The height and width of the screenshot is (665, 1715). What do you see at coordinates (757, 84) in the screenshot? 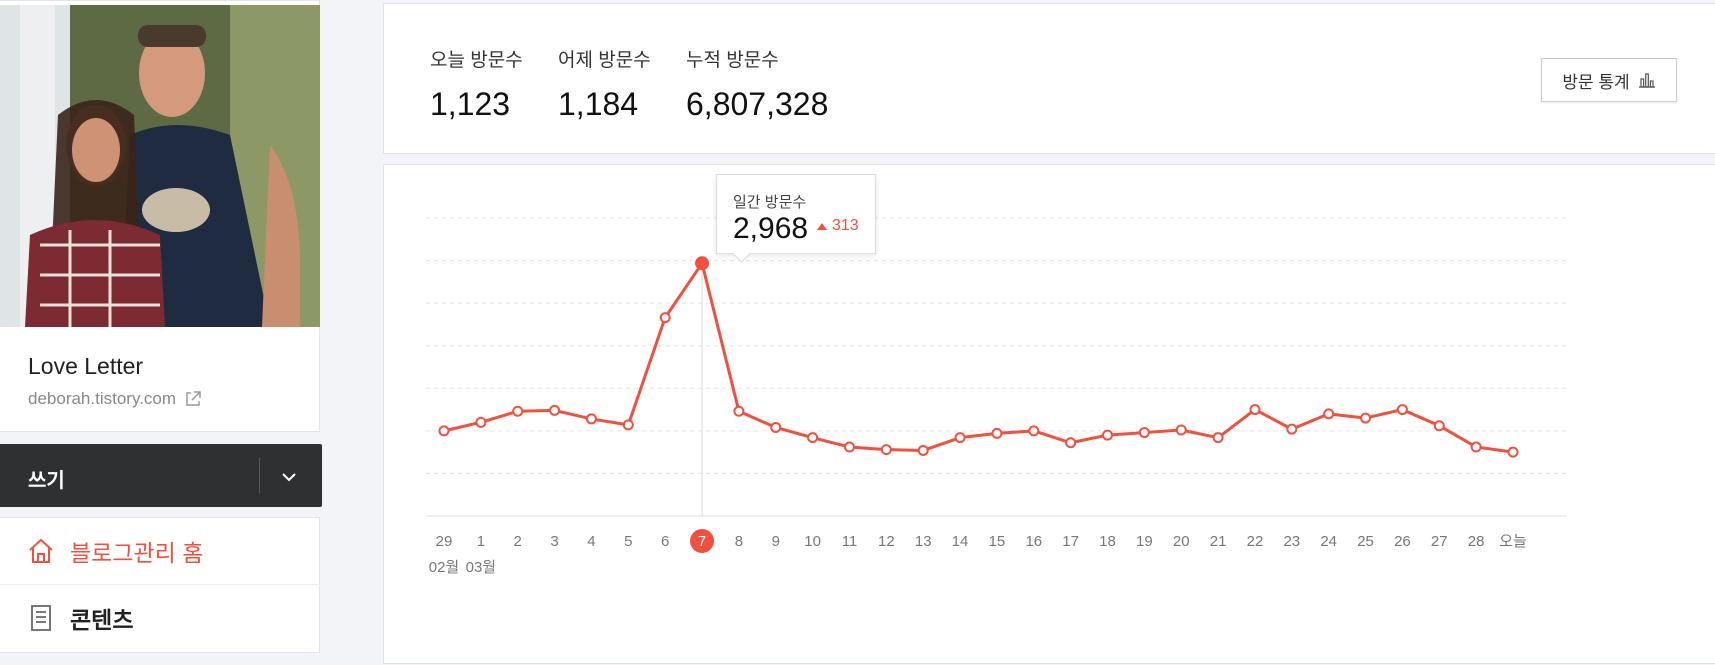
I see `stat-total: 누적 방문수 6,807,328` at bounding box center [757, 84].